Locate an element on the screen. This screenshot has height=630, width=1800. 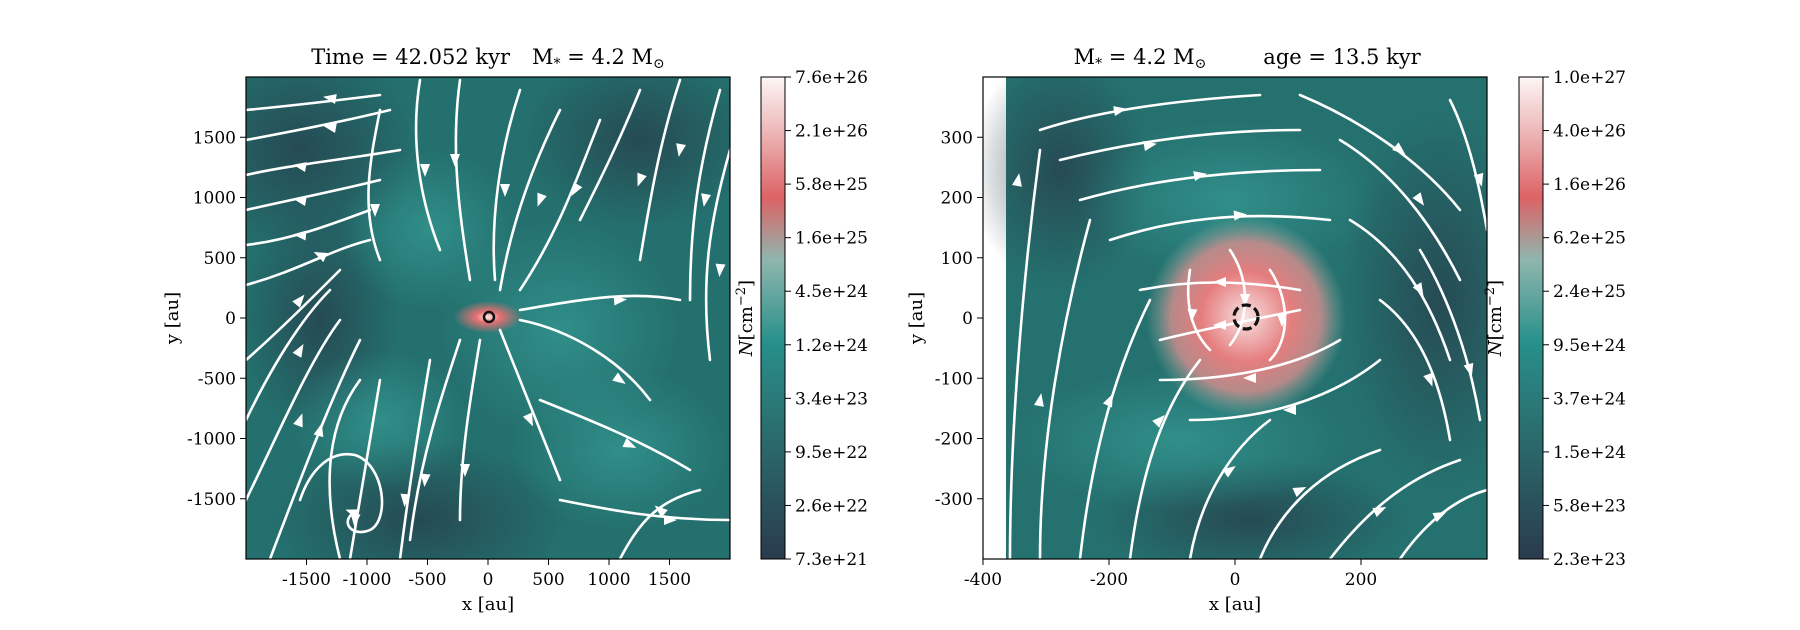
colorbar-tick-label: 2.4e+25 is located at coordinates (1589, 292).